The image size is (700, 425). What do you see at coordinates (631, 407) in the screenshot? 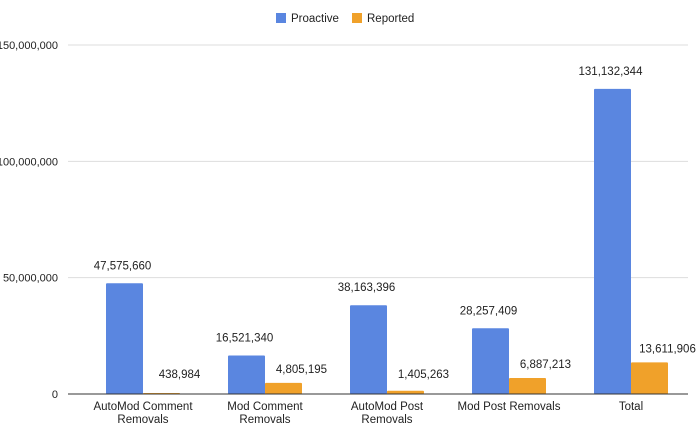
I see `x-tick-label: Total` at bounding box center [631, 407].